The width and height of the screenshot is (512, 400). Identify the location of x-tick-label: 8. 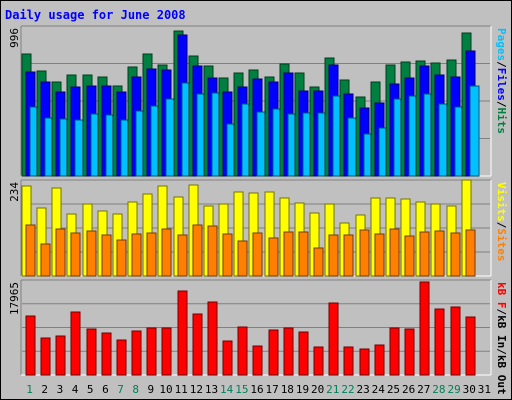
(135, 389).